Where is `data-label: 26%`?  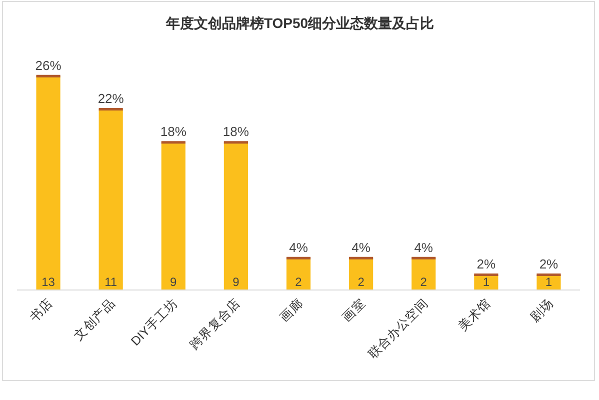 data-label: 26% is located at coordinates (48, 65).